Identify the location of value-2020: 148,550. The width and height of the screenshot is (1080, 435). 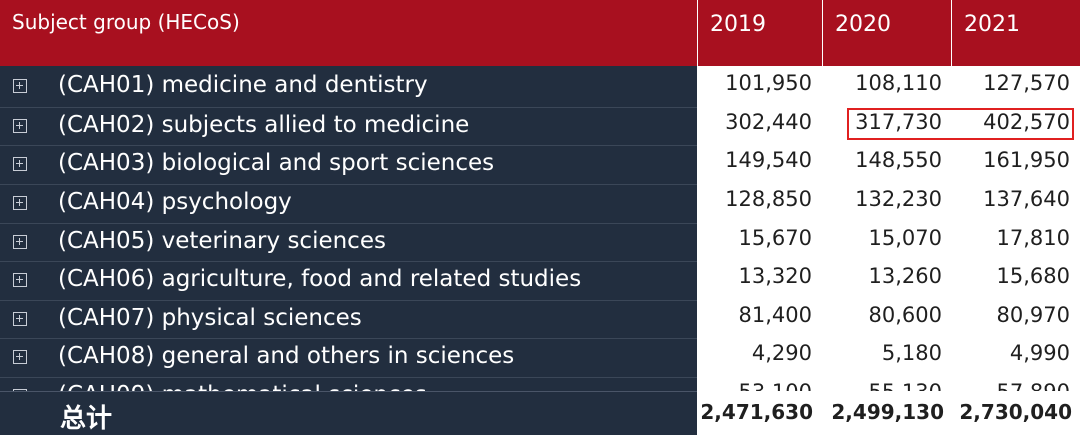
(898, 160).